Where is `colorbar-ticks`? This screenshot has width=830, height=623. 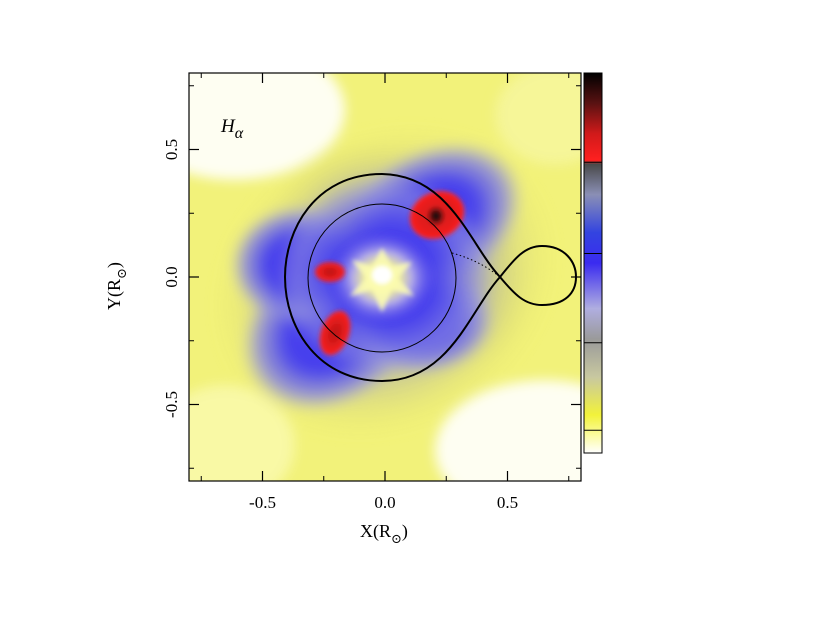 colorbar-ticks is located at coordinates (593, 296).